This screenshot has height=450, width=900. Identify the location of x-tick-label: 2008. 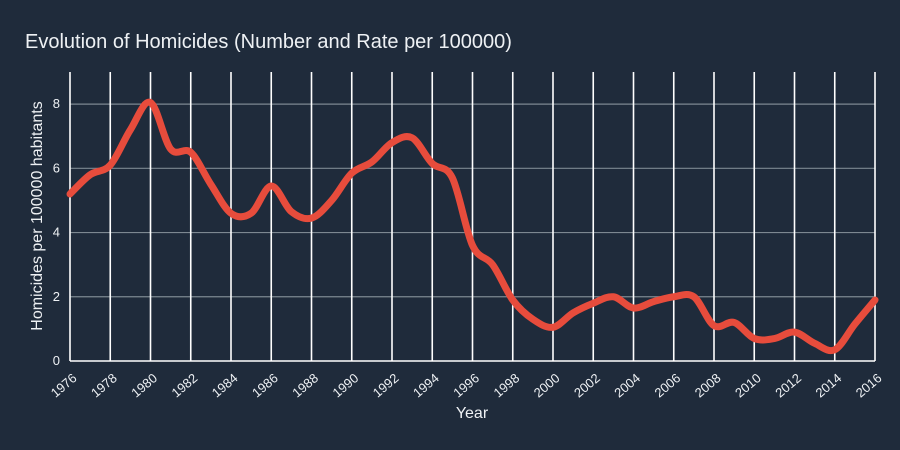
(708, 385).